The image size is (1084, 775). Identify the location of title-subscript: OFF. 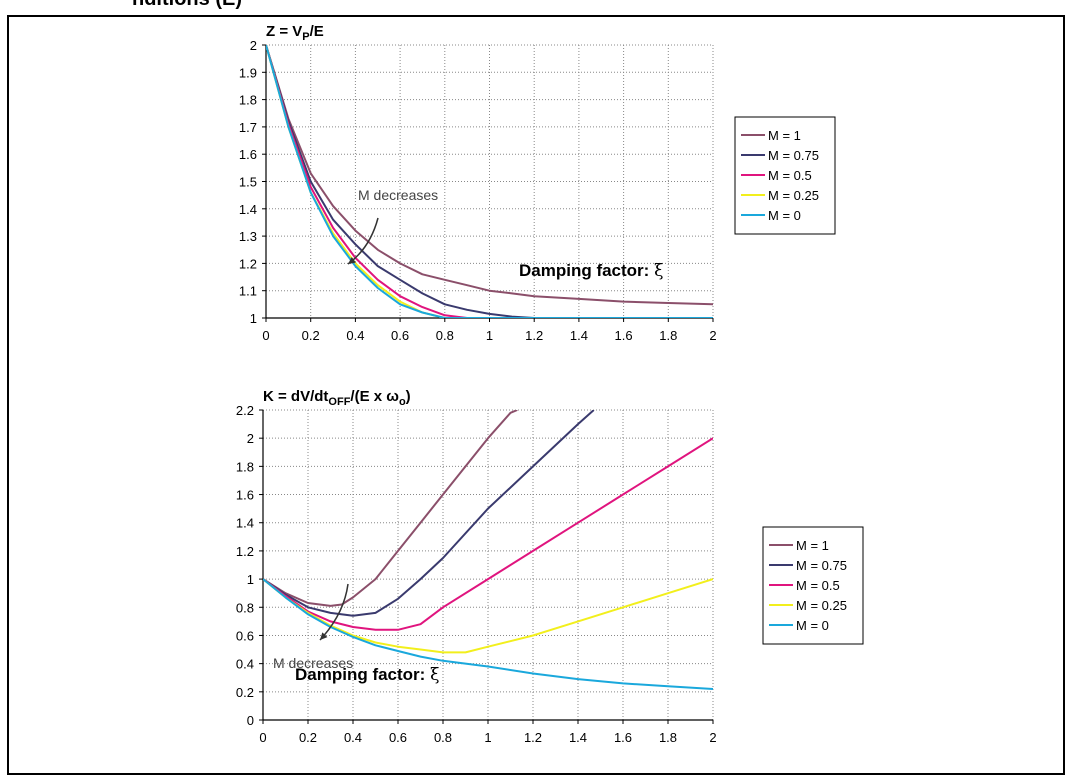
(339, 402).